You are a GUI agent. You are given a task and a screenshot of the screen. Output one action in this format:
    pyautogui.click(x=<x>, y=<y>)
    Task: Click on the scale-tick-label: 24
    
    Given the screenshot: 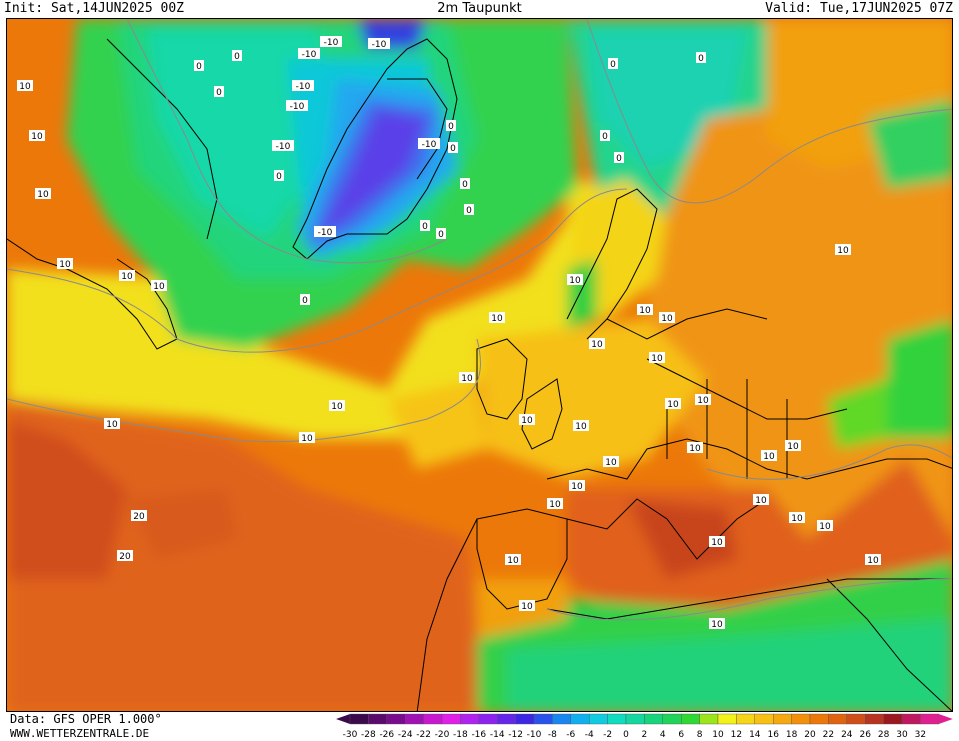 What is the action you would take?
    pyautogui.click(x=847, y=735)
    